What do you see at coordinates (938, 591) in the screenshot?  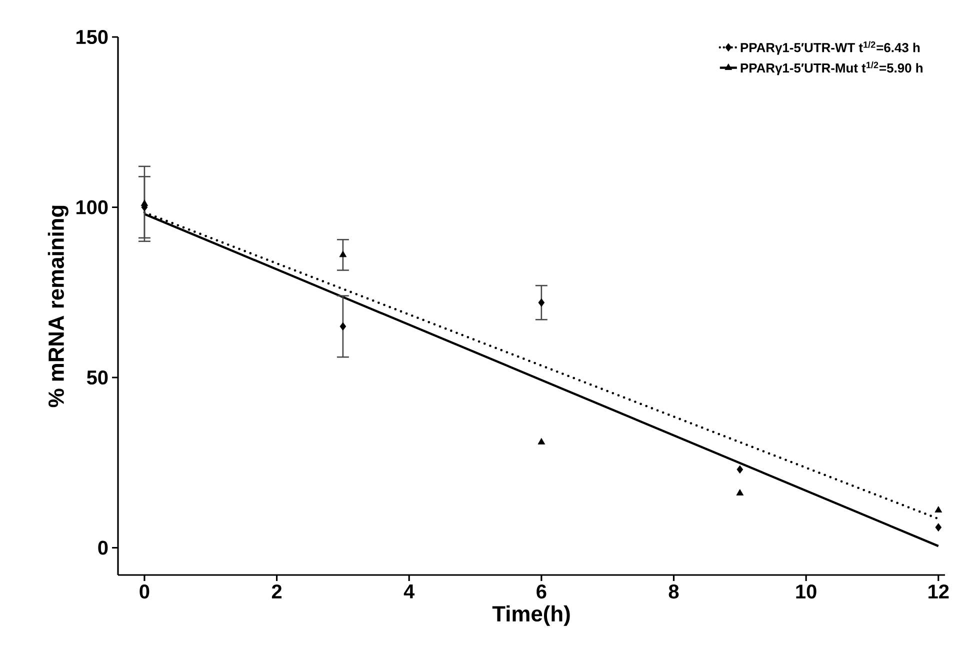 I see `x-tick-label: 12` at bounding box center [938, 591].